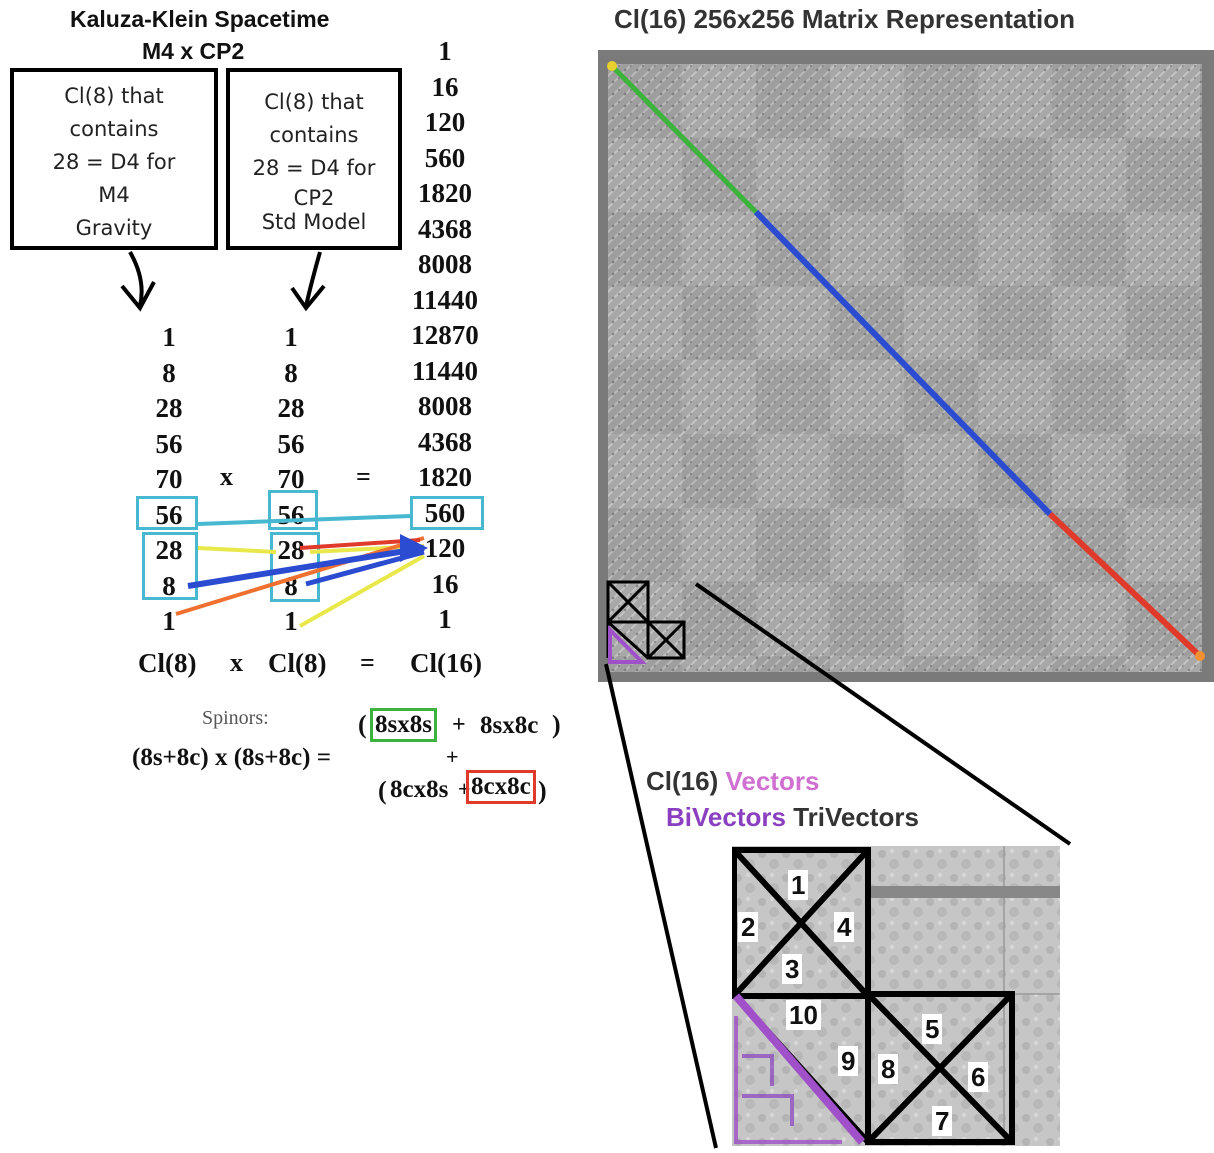  I want to click on grade-value: 12870, so click(445, 335).